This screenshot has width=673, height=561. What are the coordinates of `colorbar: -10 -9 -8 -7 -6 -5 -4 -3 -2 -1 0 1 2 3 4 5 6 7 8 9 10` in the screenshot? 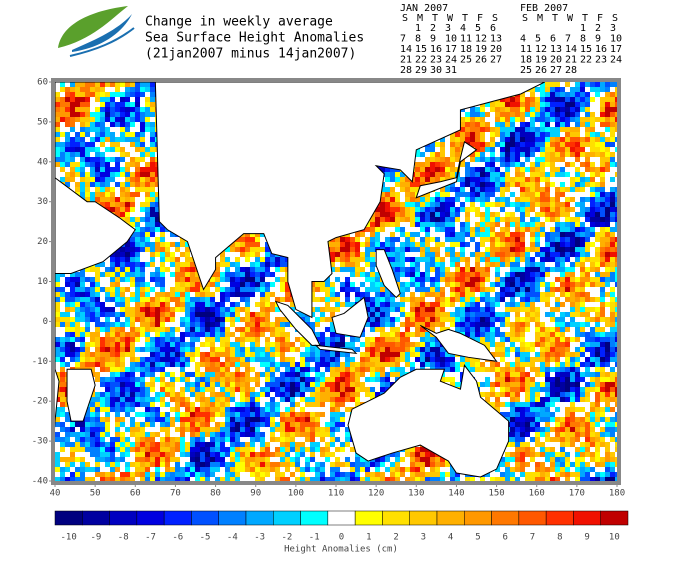 It's located at (341, 526).